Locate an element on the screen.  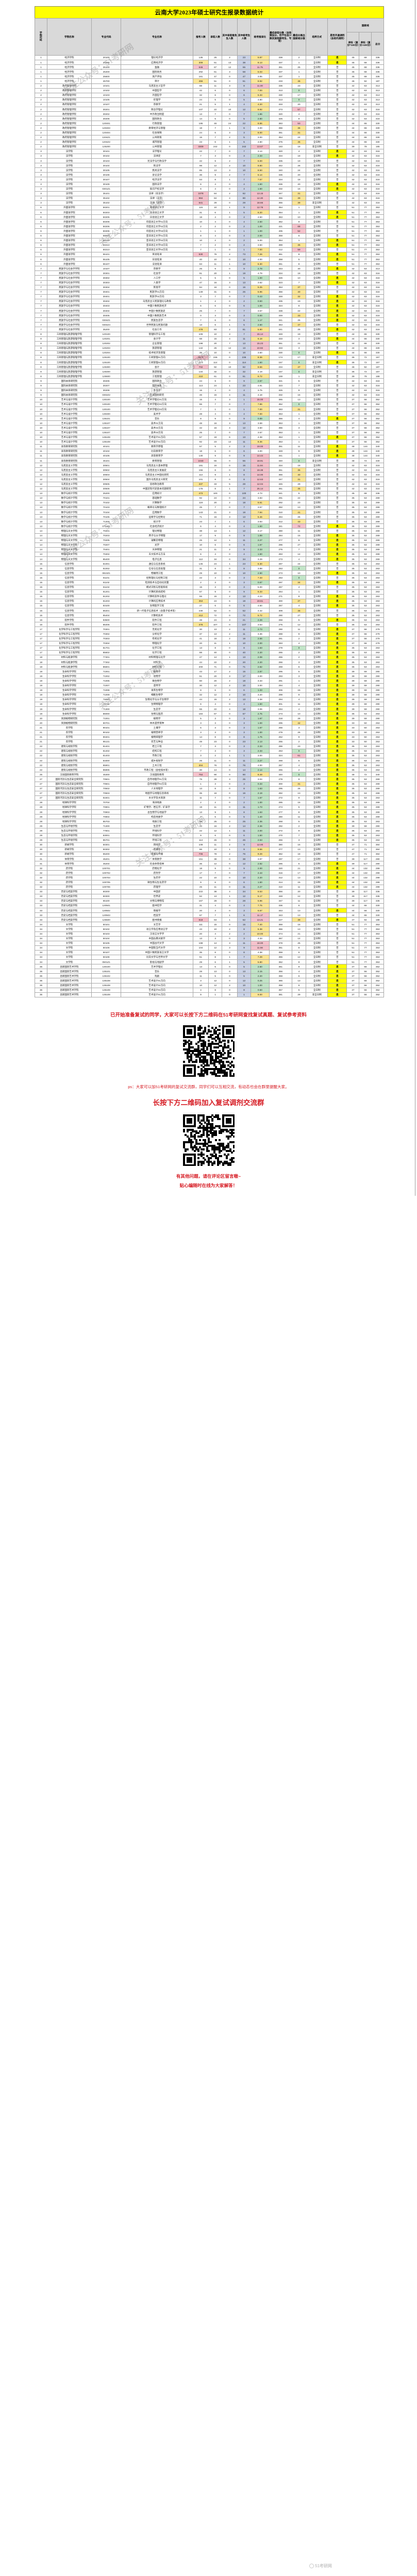
cell-unified: 12 is located at coordinates (244, 531).